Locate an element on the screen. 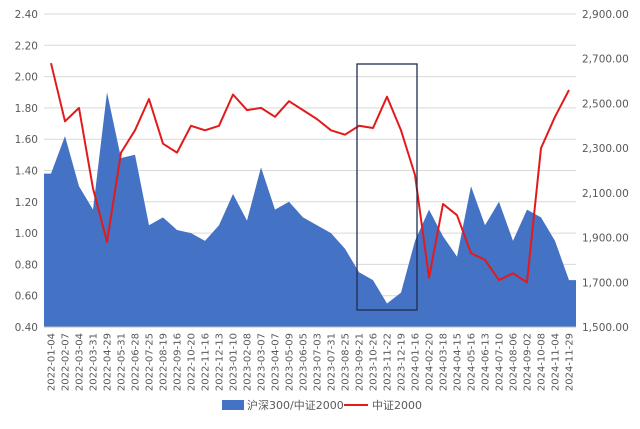  x-tick-label: 2024-06-13 is located at coordinates (486, 362).